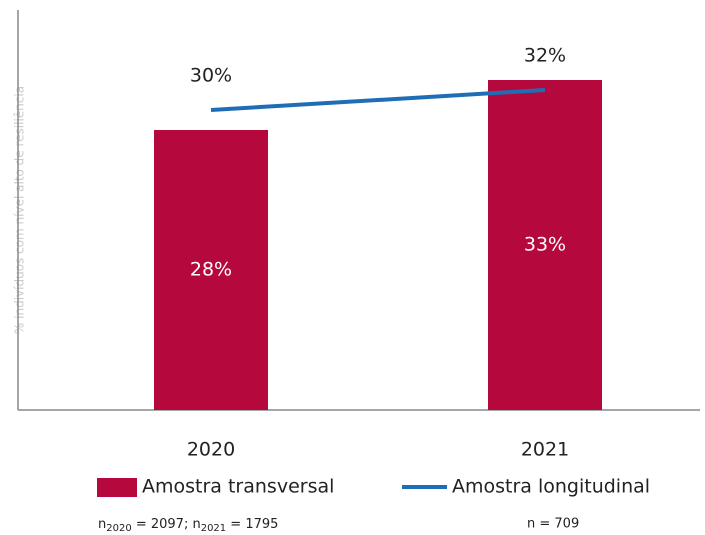  Describe the element at coordinates (213, 528) in the screenshot. I see `note-part: 2021` at that location.